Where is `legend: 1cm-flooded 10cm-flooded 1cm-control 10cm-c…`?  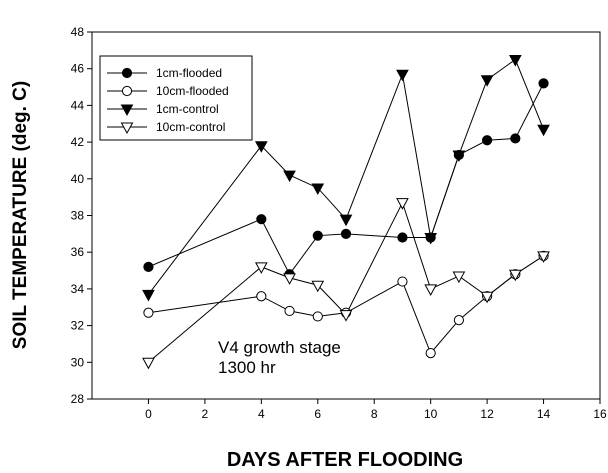
legend: 1cm-flooded 10cm-flooded 1cm-control 10cm-c… is located at coordinates (176, 98).